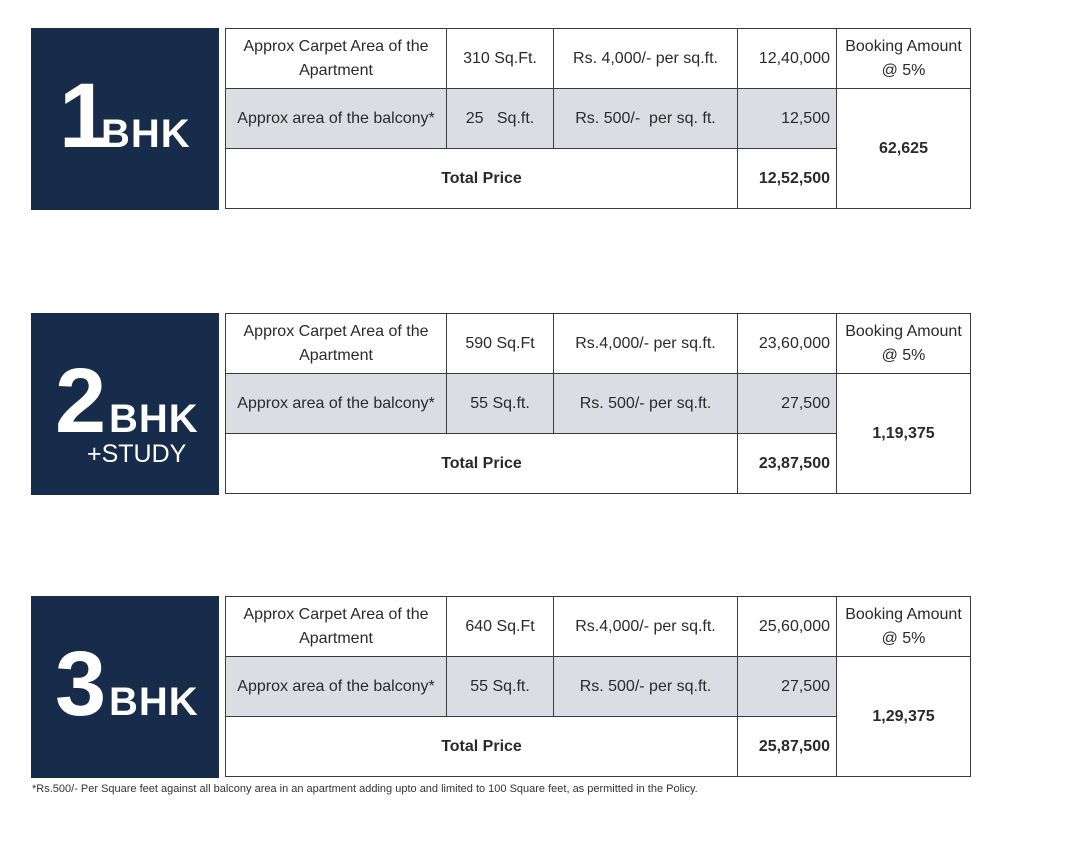 This screenshot has height=848, width=1072. Describe the element at coordinates (787, 118) in the screenshot. I see `balcony-amount: 12,500` at that location.